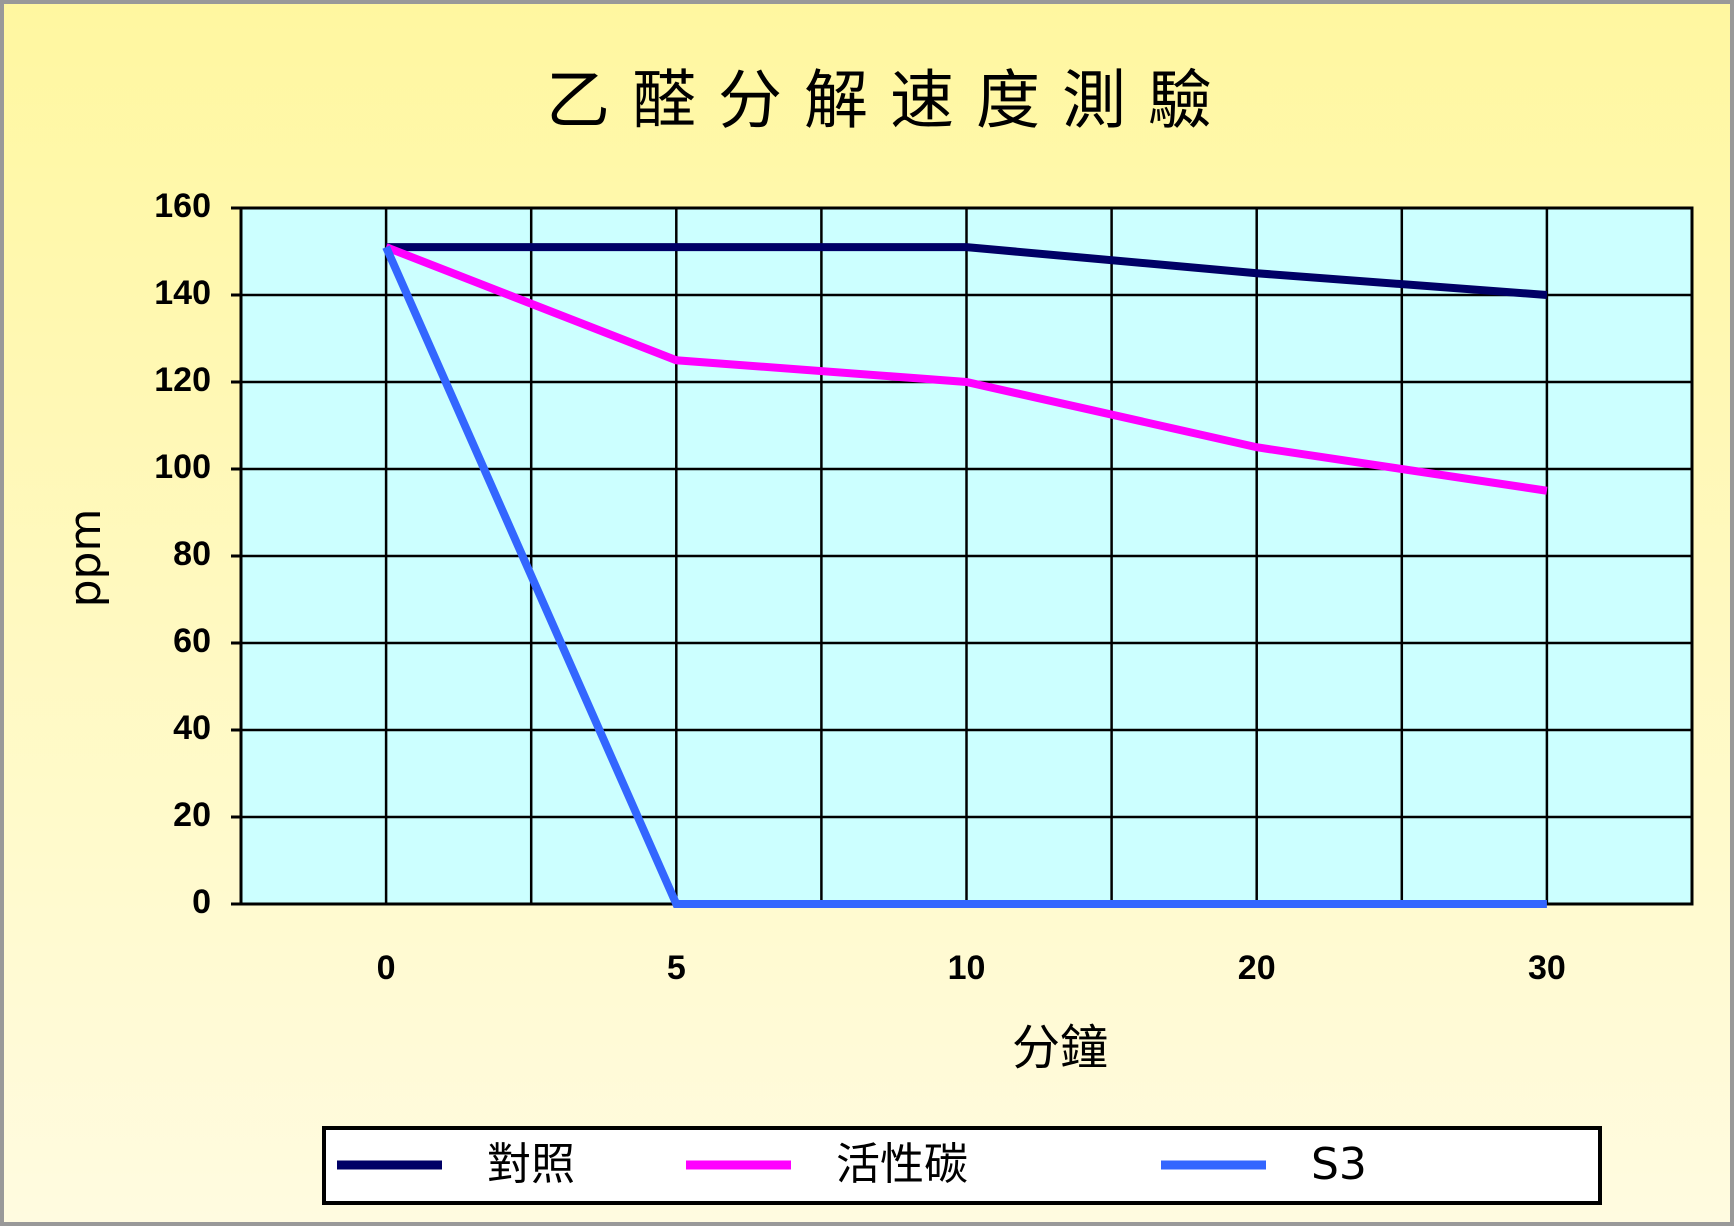 The image size is (1734, 1226). Describe the element at coordinates (1257, 968) in the screenshot. I see `x-tick-label: 20` at that location.